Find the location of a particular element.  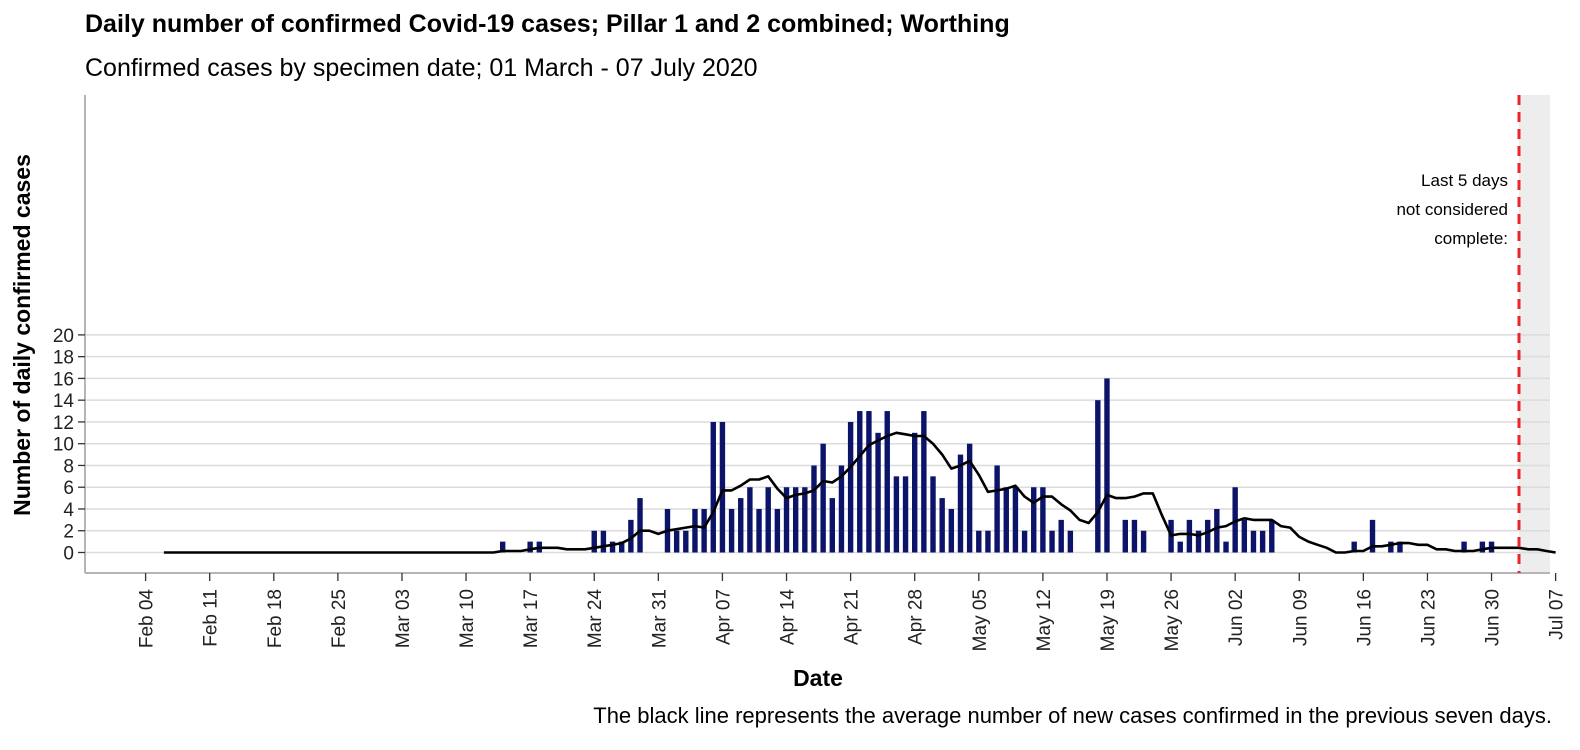

ytick-label-16: 16 is located at coordinates (63, 379).